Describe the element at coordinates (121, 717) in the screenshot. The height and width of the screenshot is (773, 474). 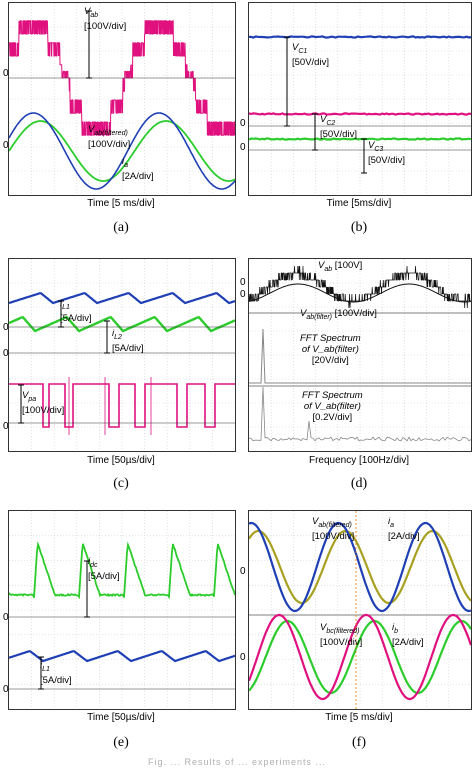
I see `x-axis-label-e: Time [50µs/div]` at that location.